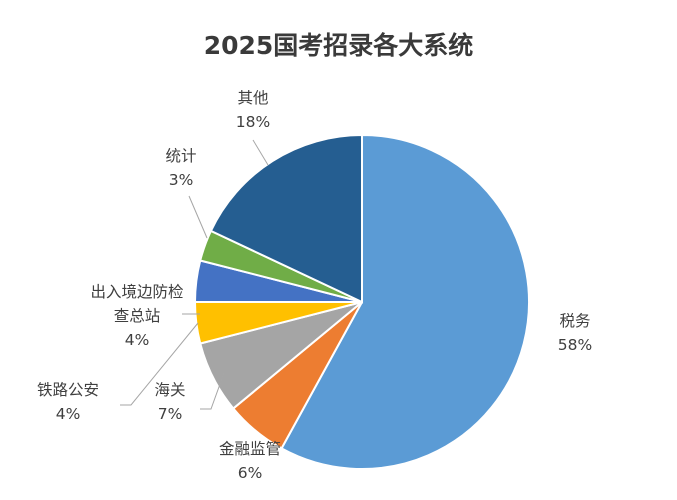  What do you see at coordinates (137, 340) in the screenshot?
I see `slice-value-5: 4%` at bounding box center [137, 340].